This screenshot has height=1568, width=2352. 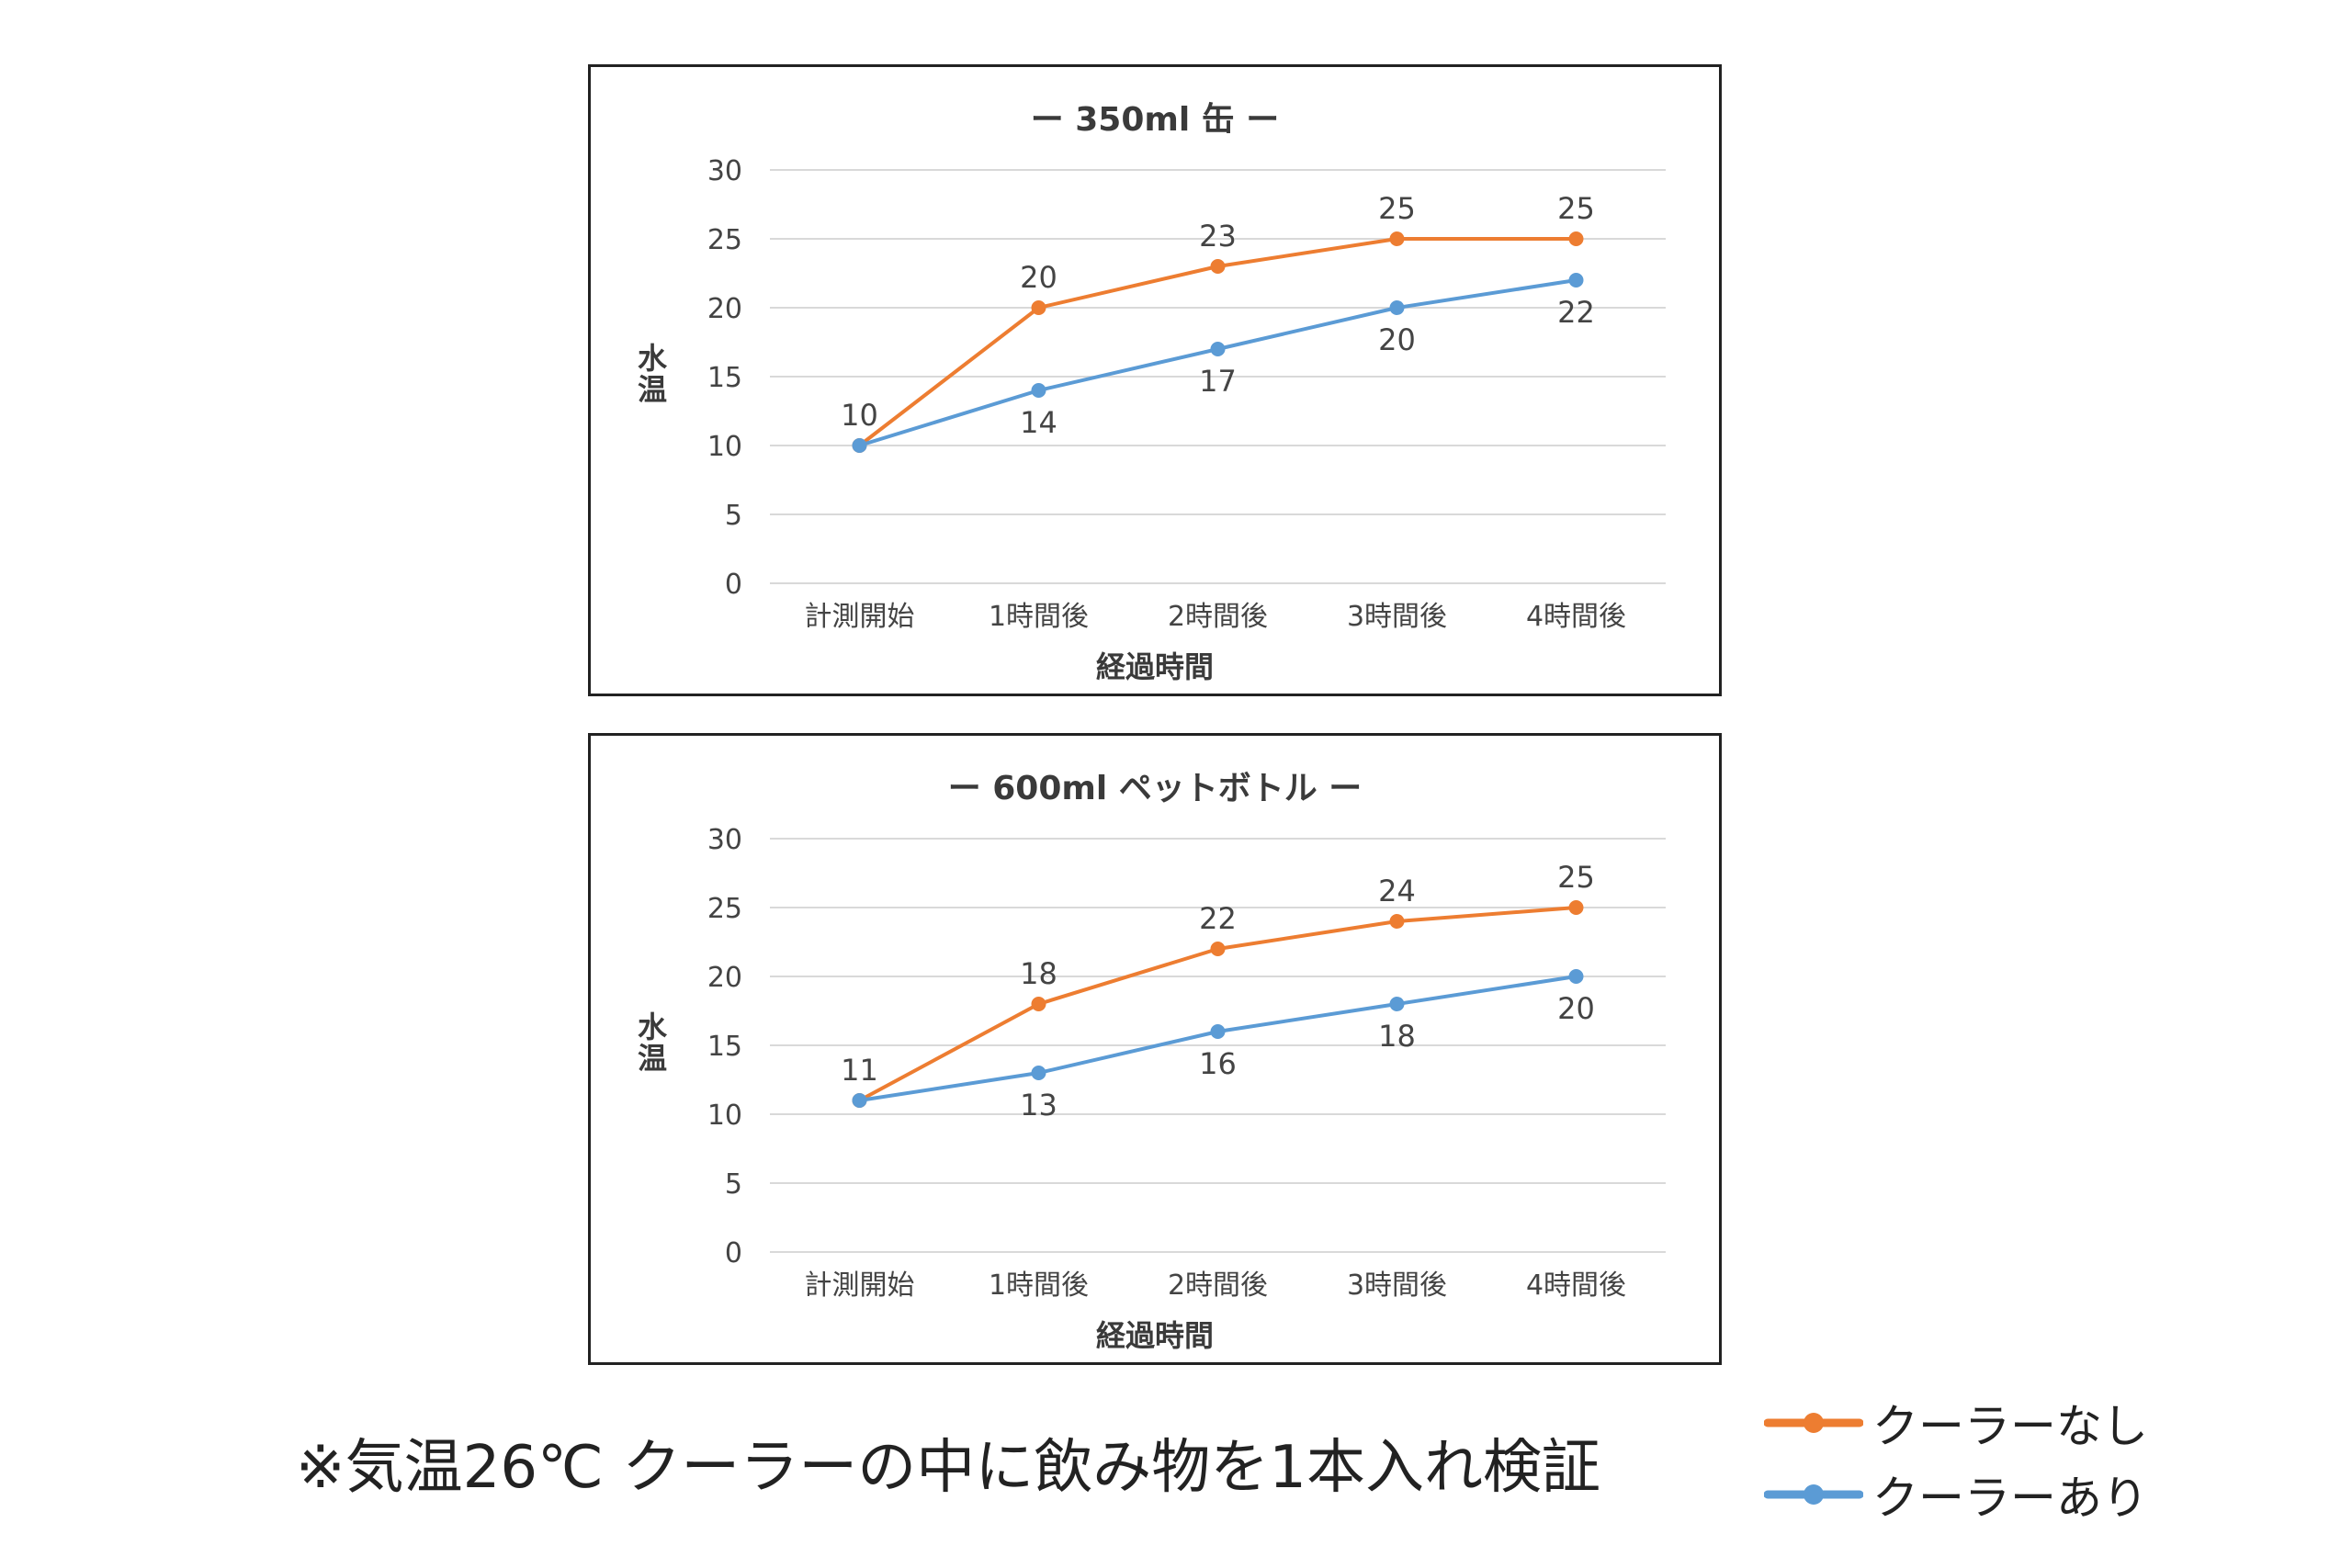 I want to click on data-label: 16, so click(x=1218, y=1064).